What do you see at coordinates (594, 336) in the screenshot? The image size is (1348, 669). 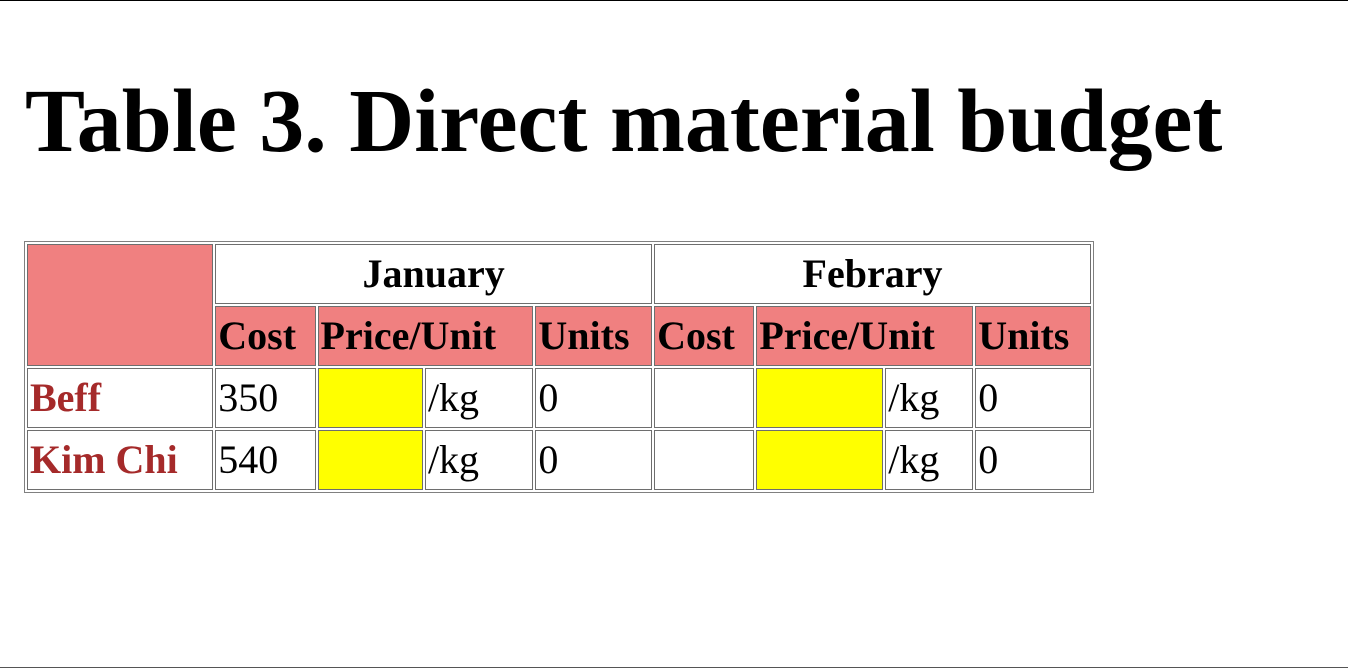 I see `january-units-header: Units` at bounding box center [594, 336].